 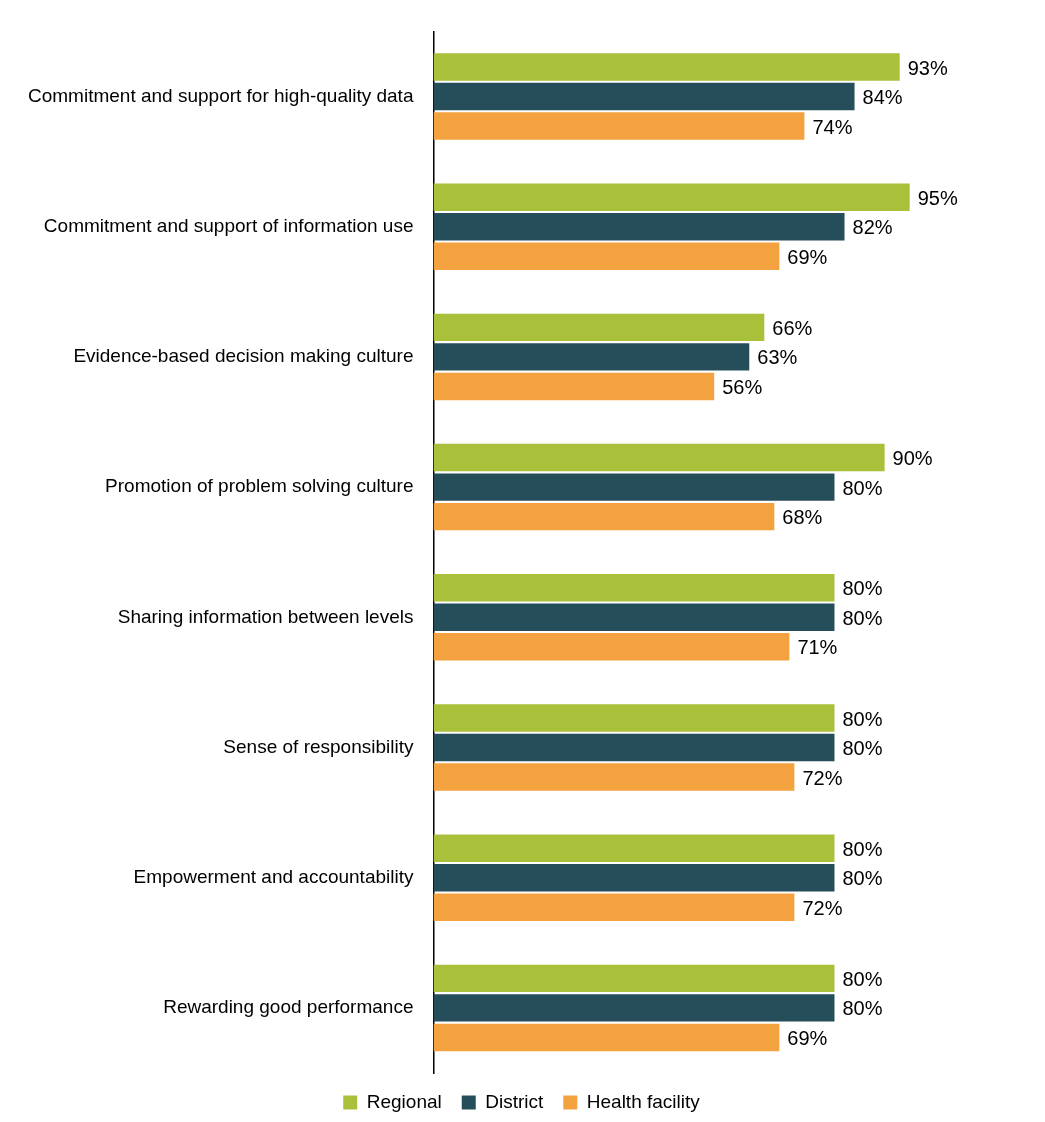 I want to click on y-tick-label: Sense of responsibility, so click(x=318, y=746).